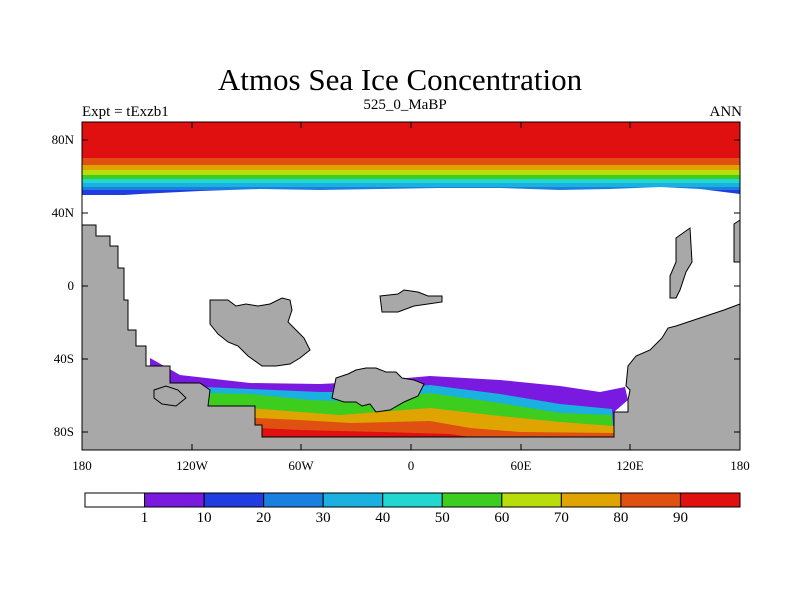 The image size is (800, 600). What do you see at coordinates (323, 518) in the screenshot?
I see `colorbar-label: 30` at bounding box center [323, 518].